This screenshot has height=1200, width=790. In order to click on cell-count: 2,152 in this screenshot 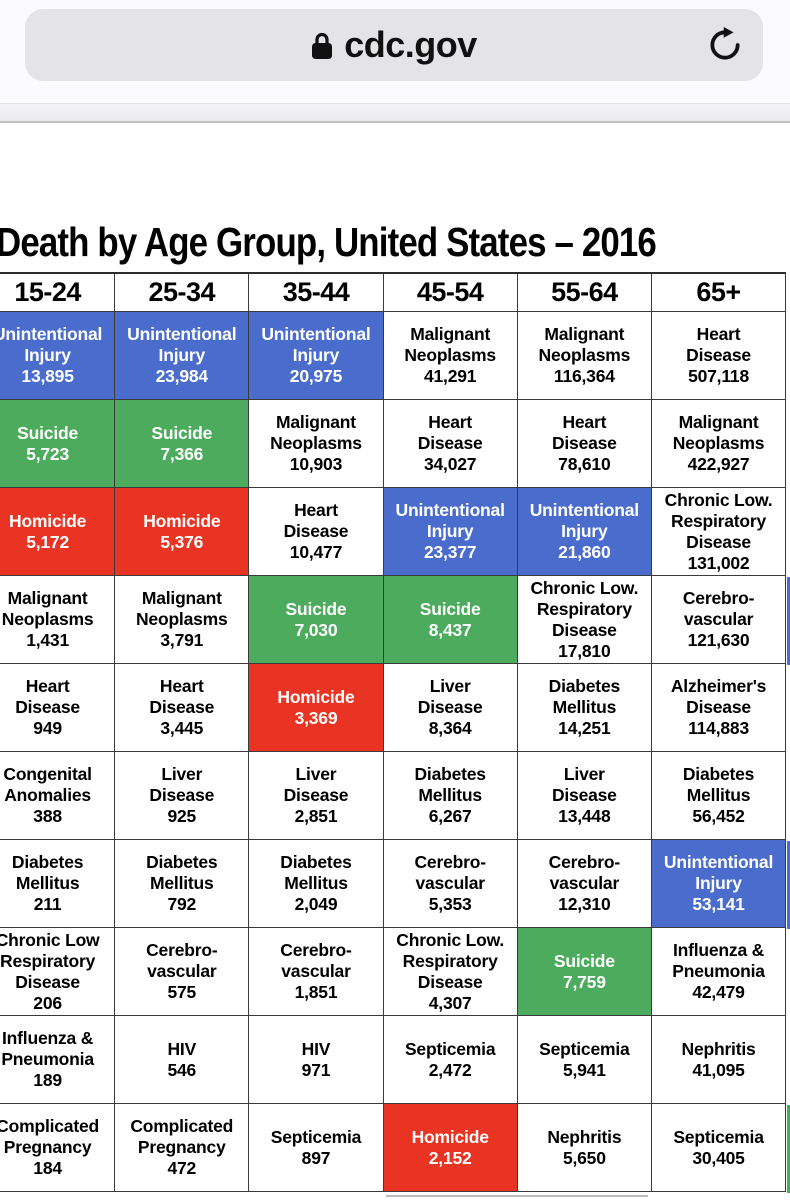, I will do `click(450, 1157)`.